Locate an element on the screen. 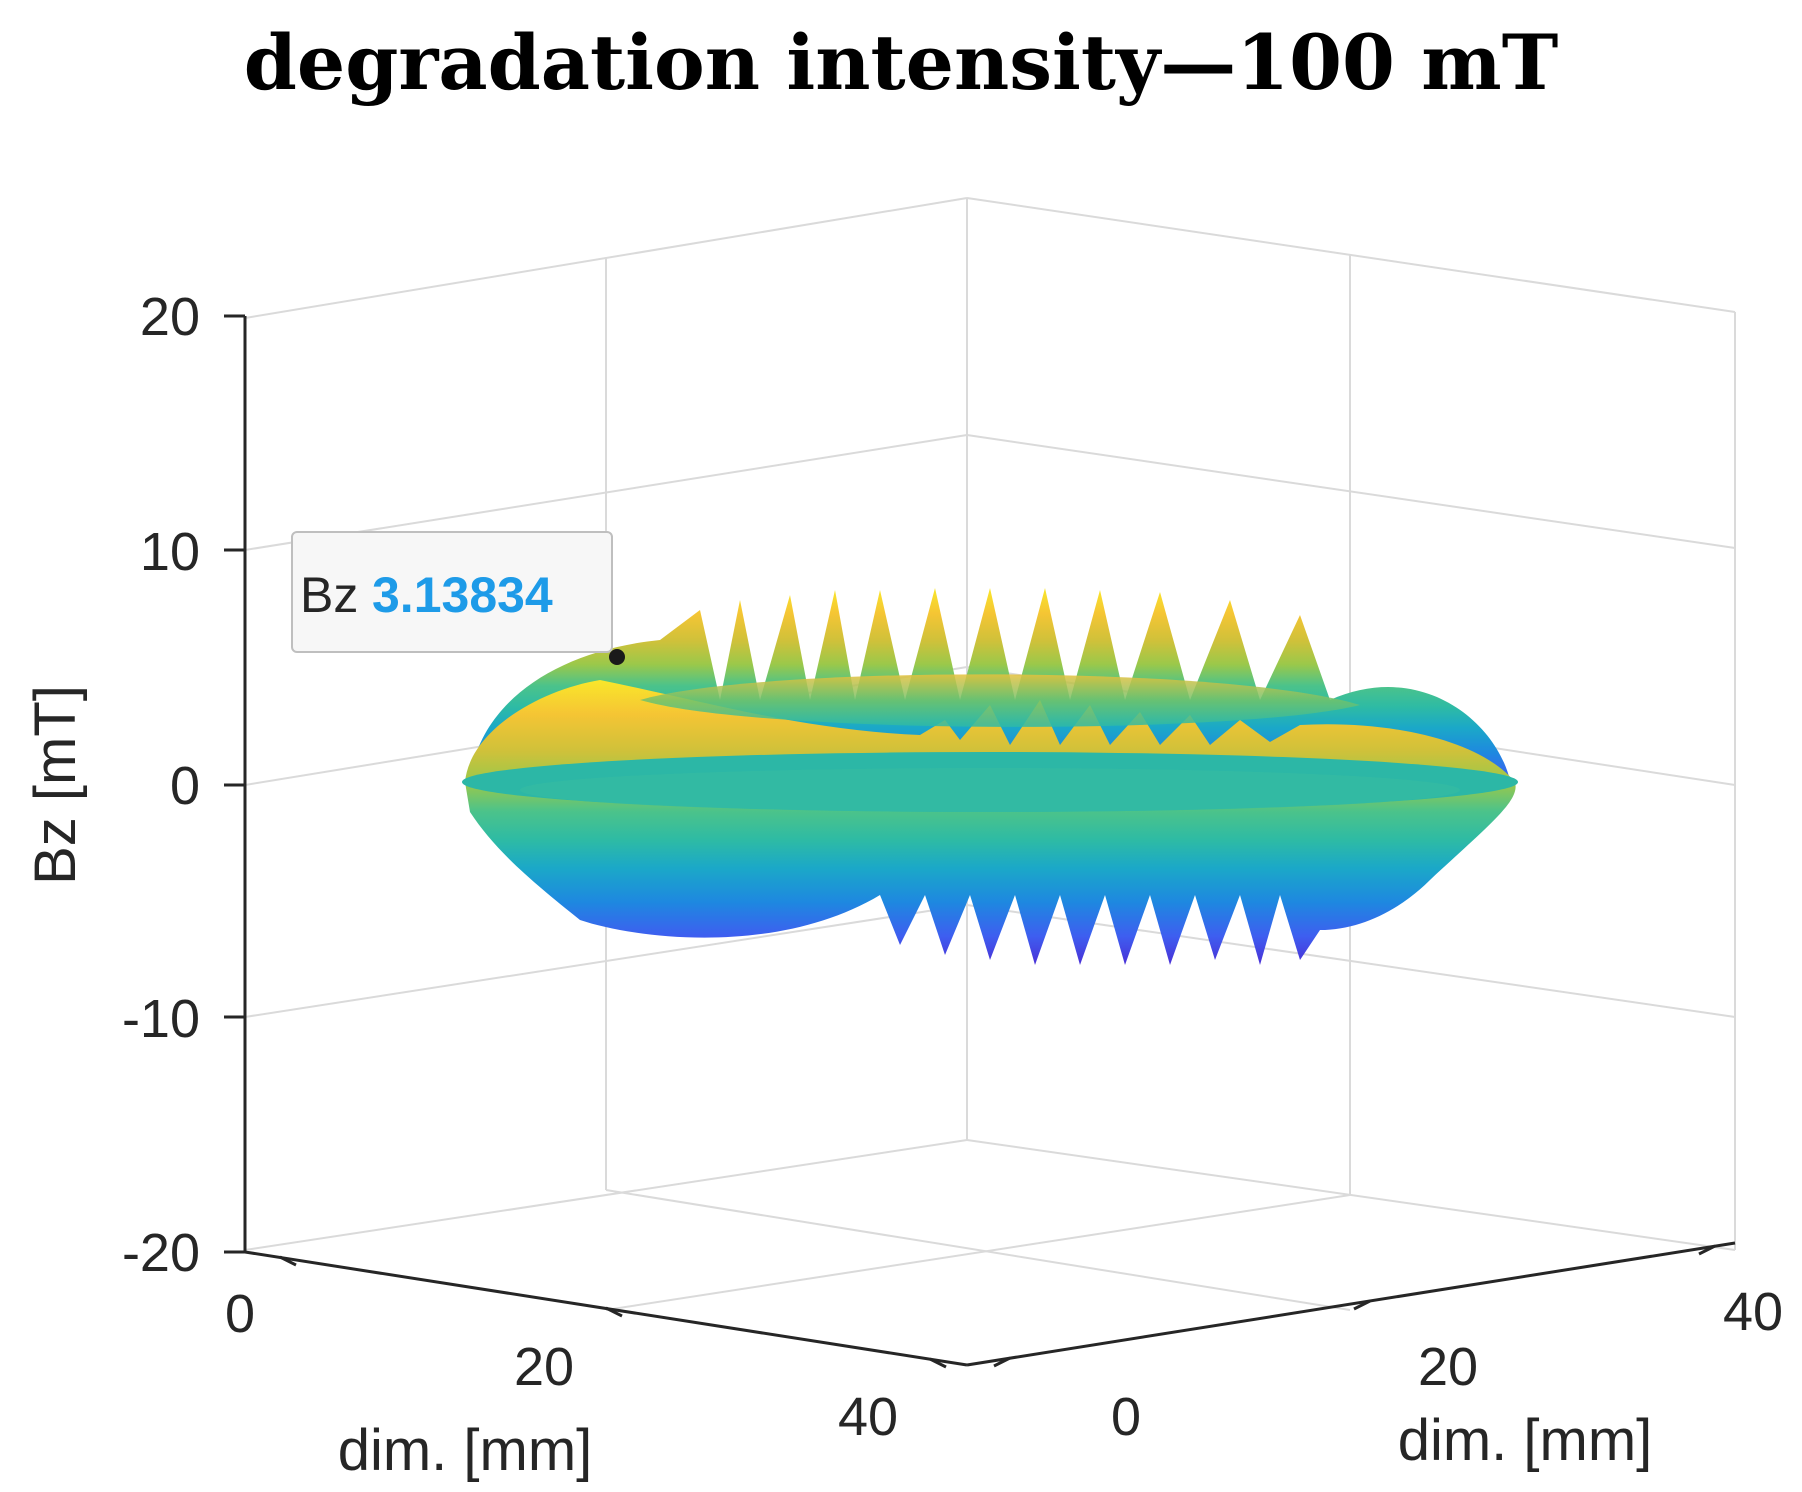 The width and height of the screenshot is (1802, 1492). x-tick-label: 0 is located at coordinates (240, 1314).